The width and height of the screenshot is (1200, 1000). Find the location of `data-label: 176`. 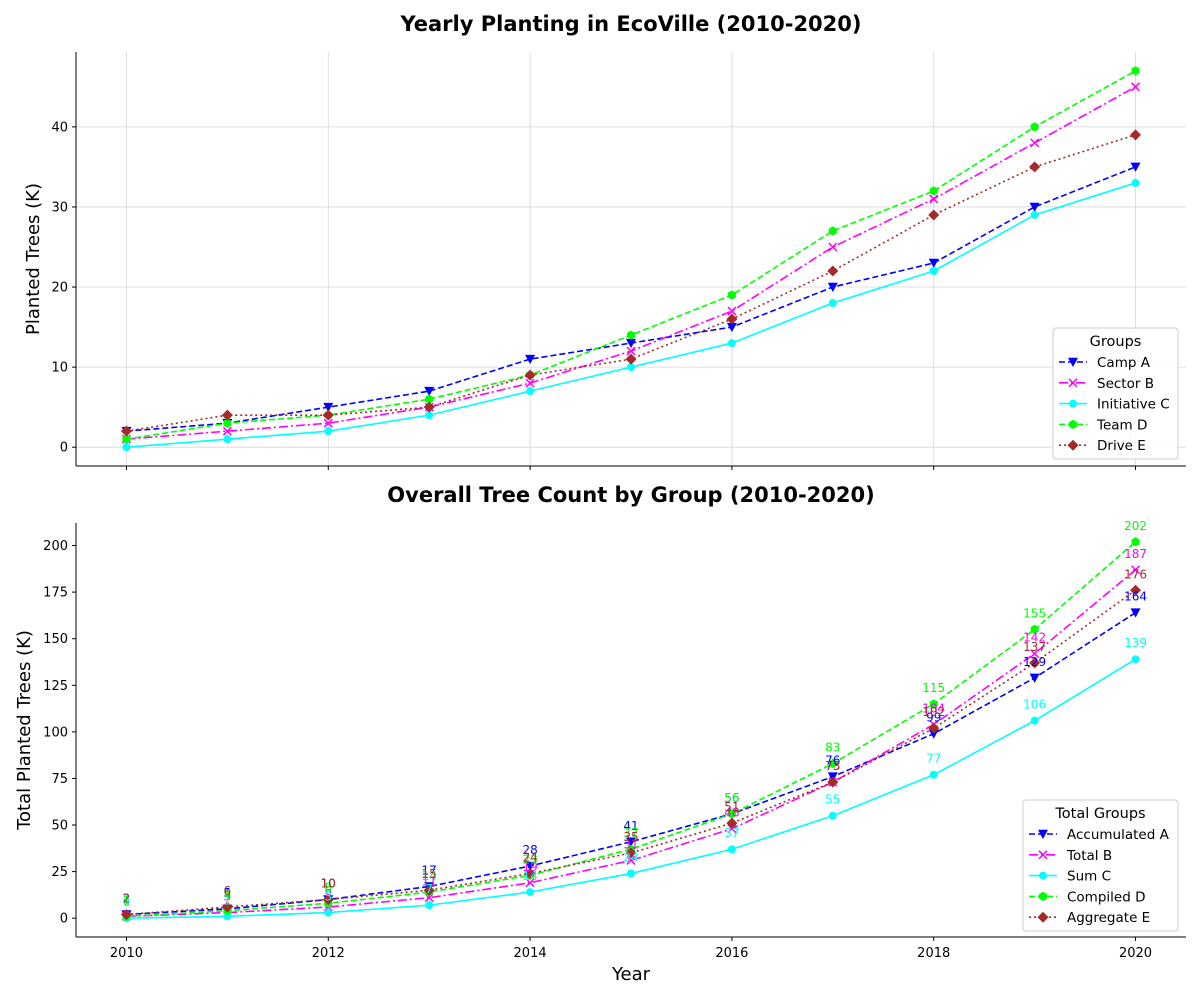

data-label: 176 is located at coordinates (1135, 574).